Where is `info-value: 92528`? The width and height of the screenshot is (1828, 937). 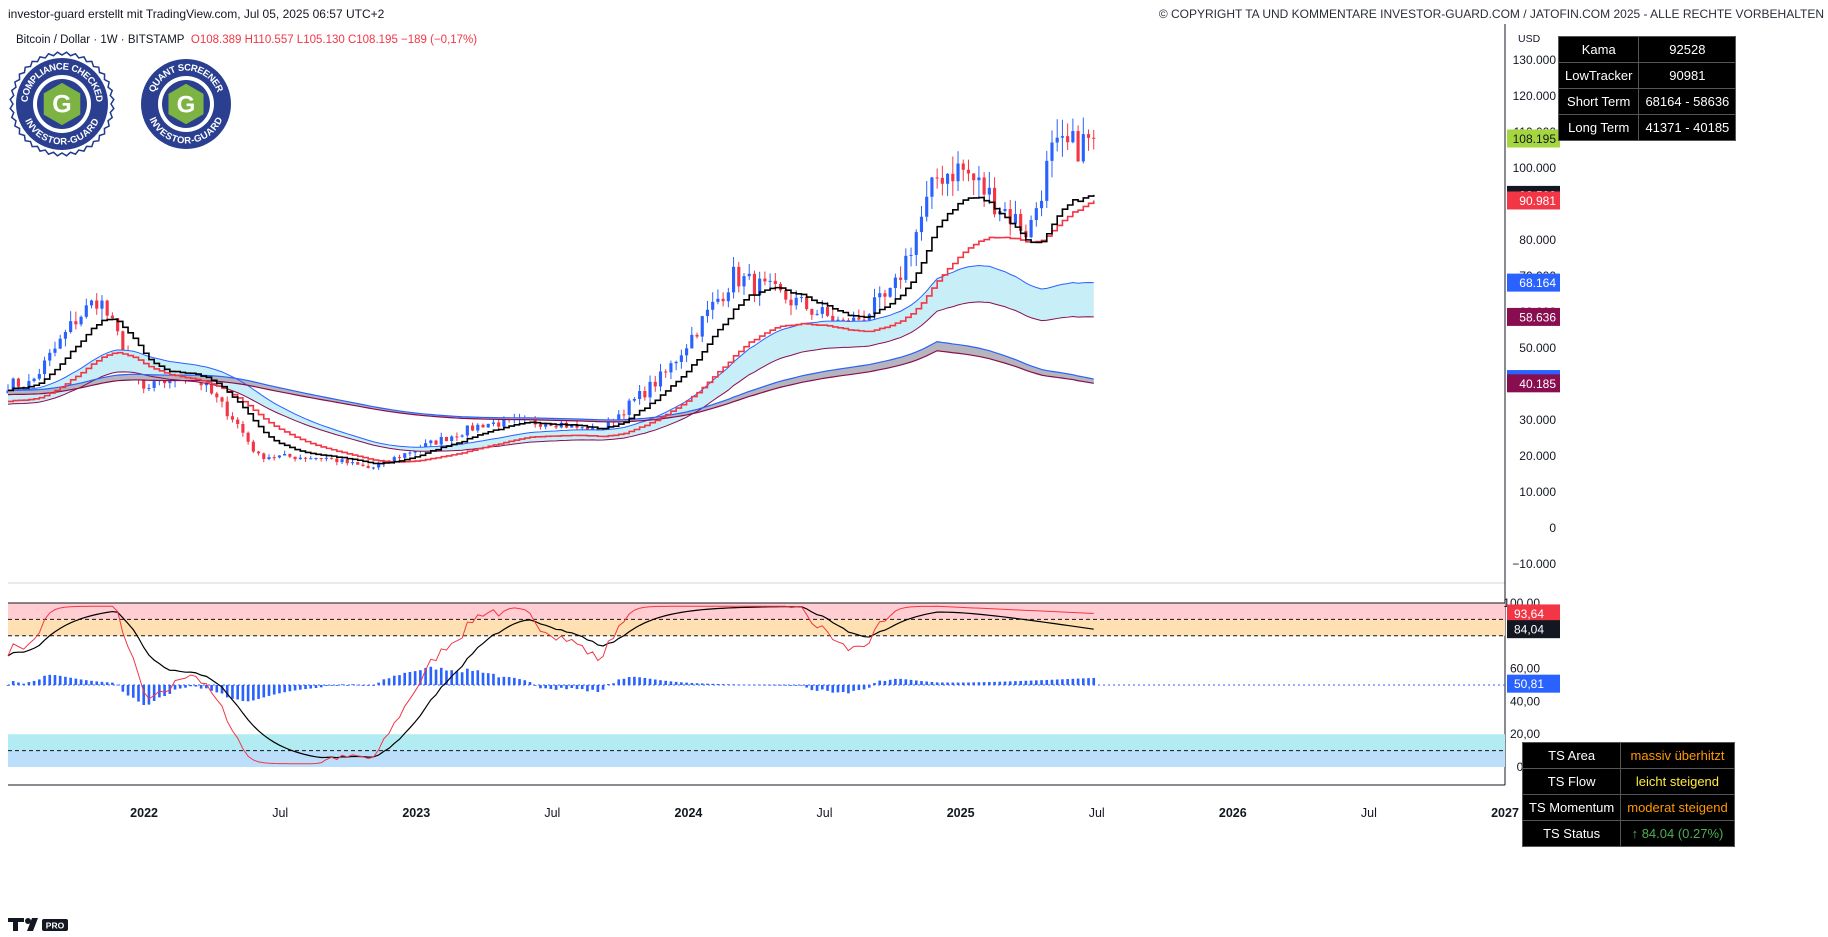
info-value: 92528 is located at coordinates (1687, 49).